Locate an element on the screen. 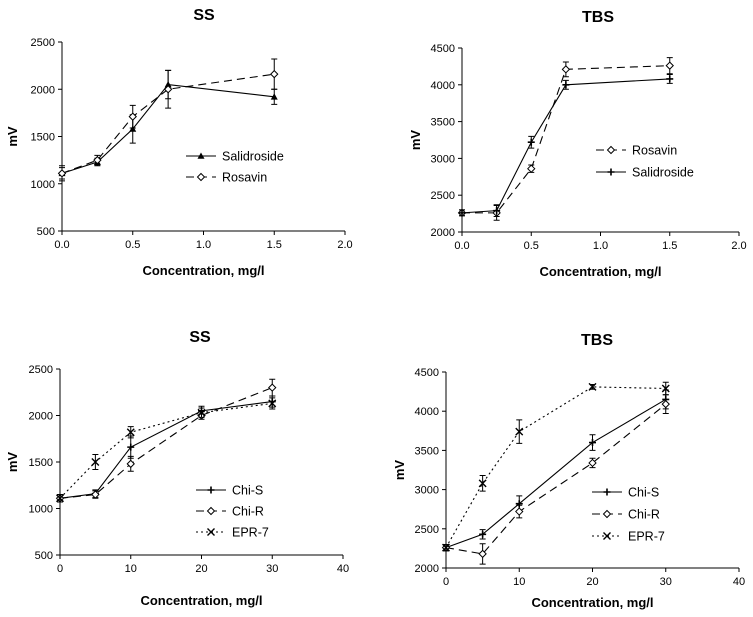 This screenshot has width=753, height=617. series-rosavin is located at coordinates (168, 120).